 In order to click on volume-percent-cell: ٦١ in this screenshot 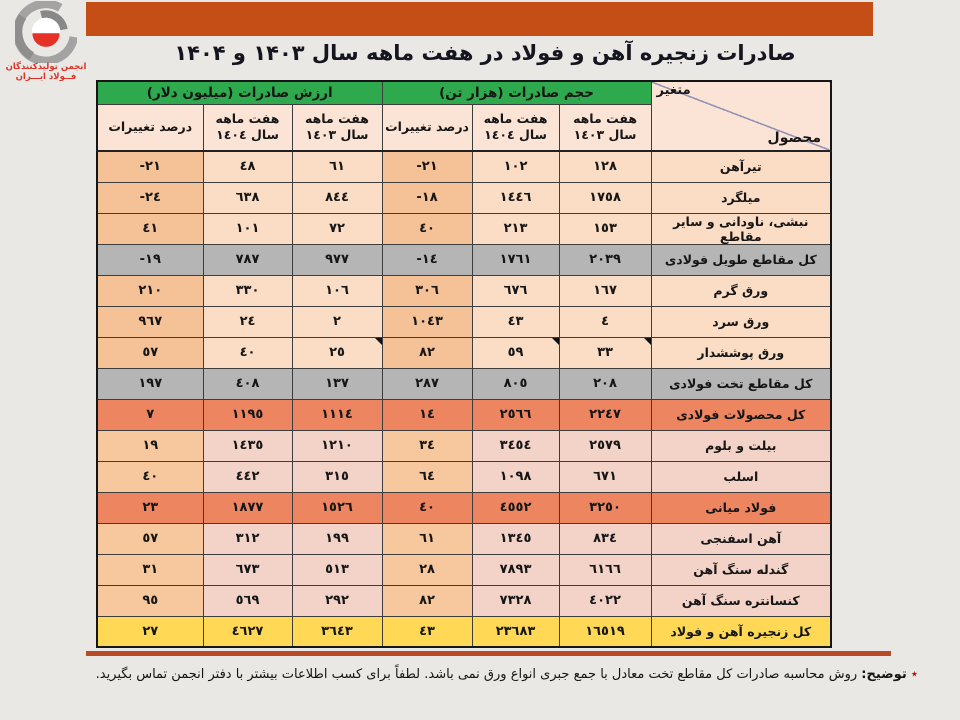, I will do `click(427, 538)`.